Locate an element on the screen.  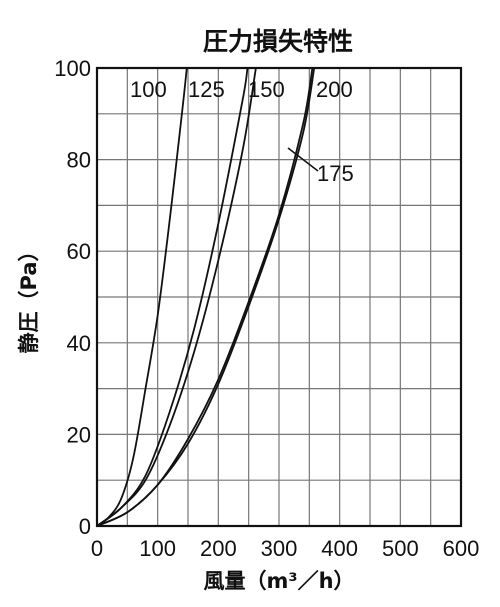
y-tick-label: 40 is located at coordinates (79, 343).